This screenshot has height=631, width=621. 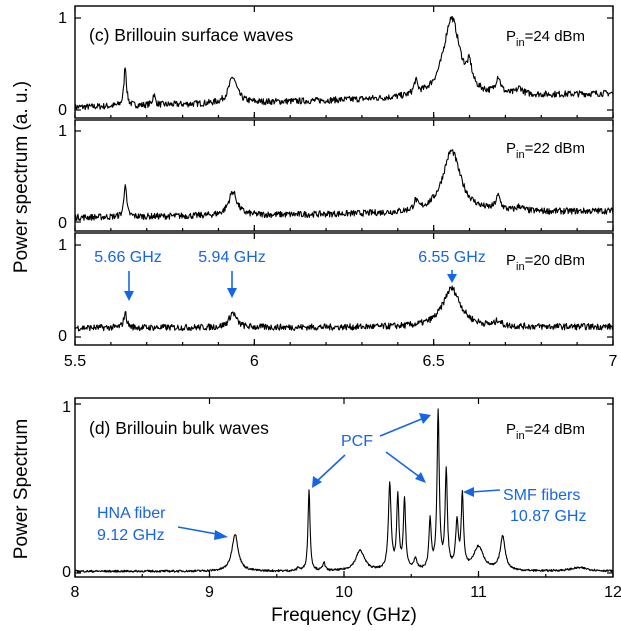 I want to click on power-label-20-main: P, so click(x=511, y=260).